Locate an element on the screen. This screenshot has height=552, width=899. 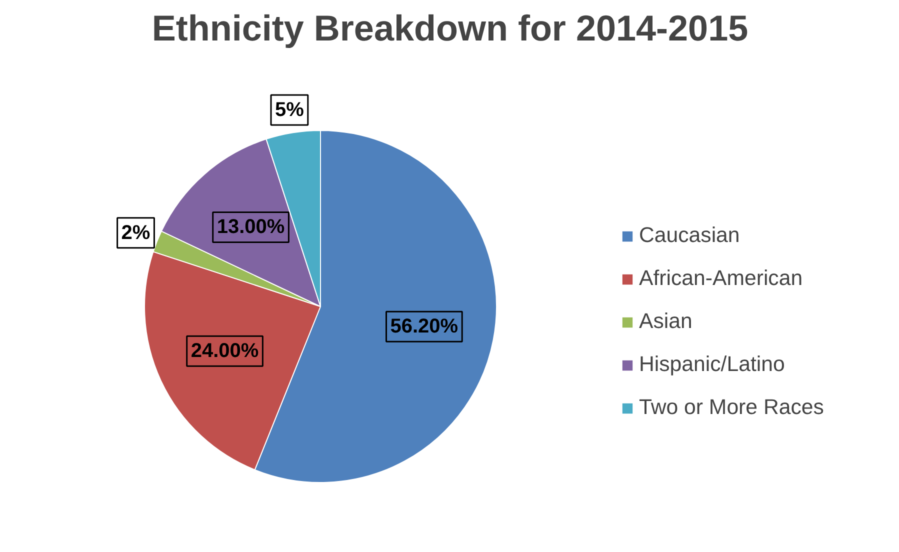
legend-label: Hispanic/Latino is located at coordinates (712, 364).